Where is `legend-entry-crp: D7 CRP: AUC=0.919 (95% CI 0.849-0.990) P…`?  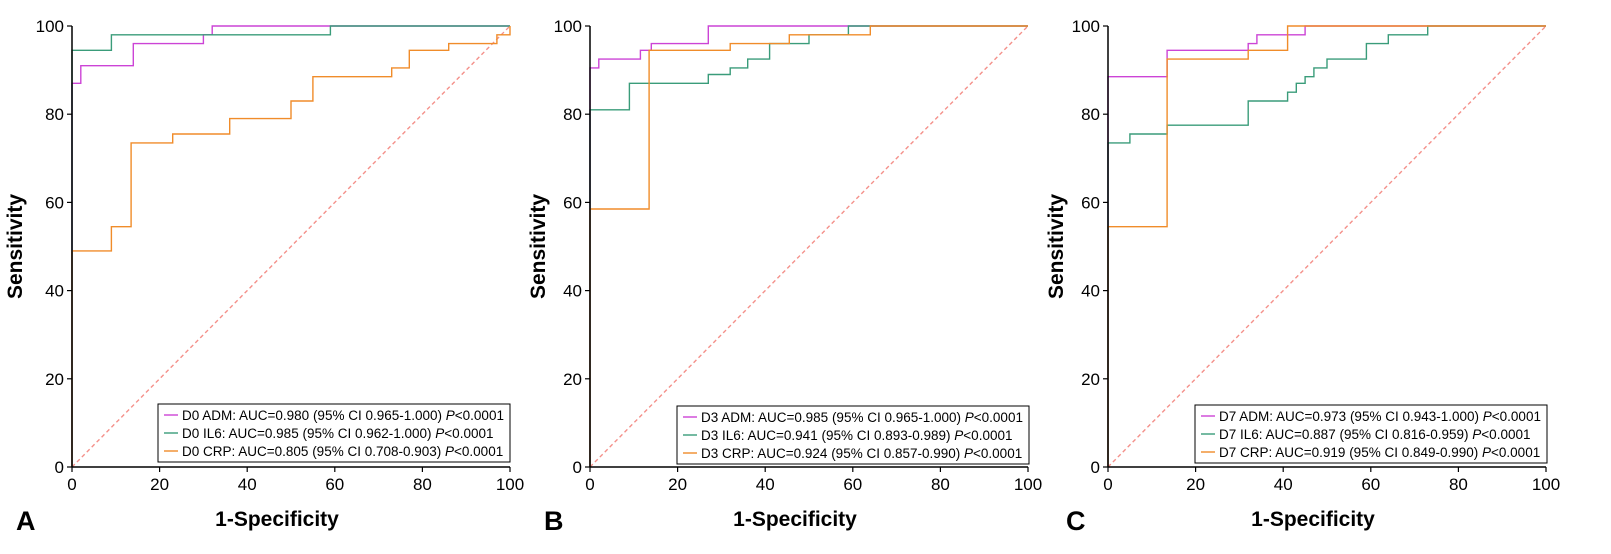
legend-entry-crp: D7 CRP: AUC=0.919 (95% CI 0.849-0.990) P… is located at coordinates (1379, 452).